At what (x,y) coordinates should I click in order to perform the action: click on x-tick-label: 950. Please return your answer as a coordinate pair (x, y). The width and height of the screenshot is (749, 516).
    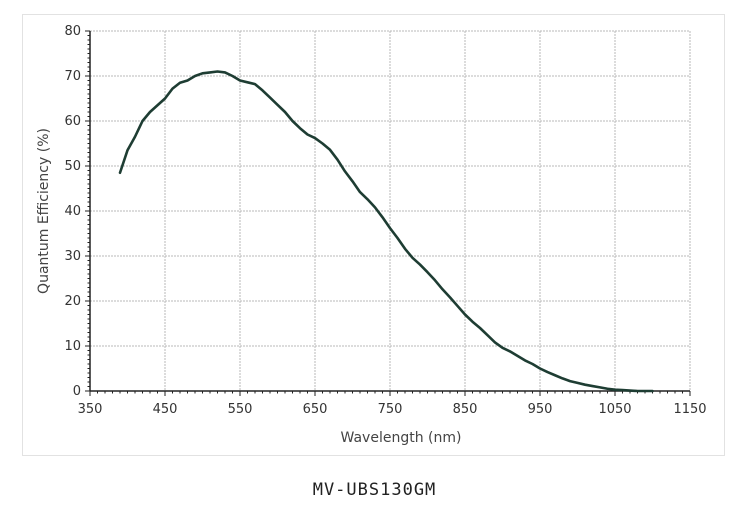
    Looking at the image, I should click on (540, 409).